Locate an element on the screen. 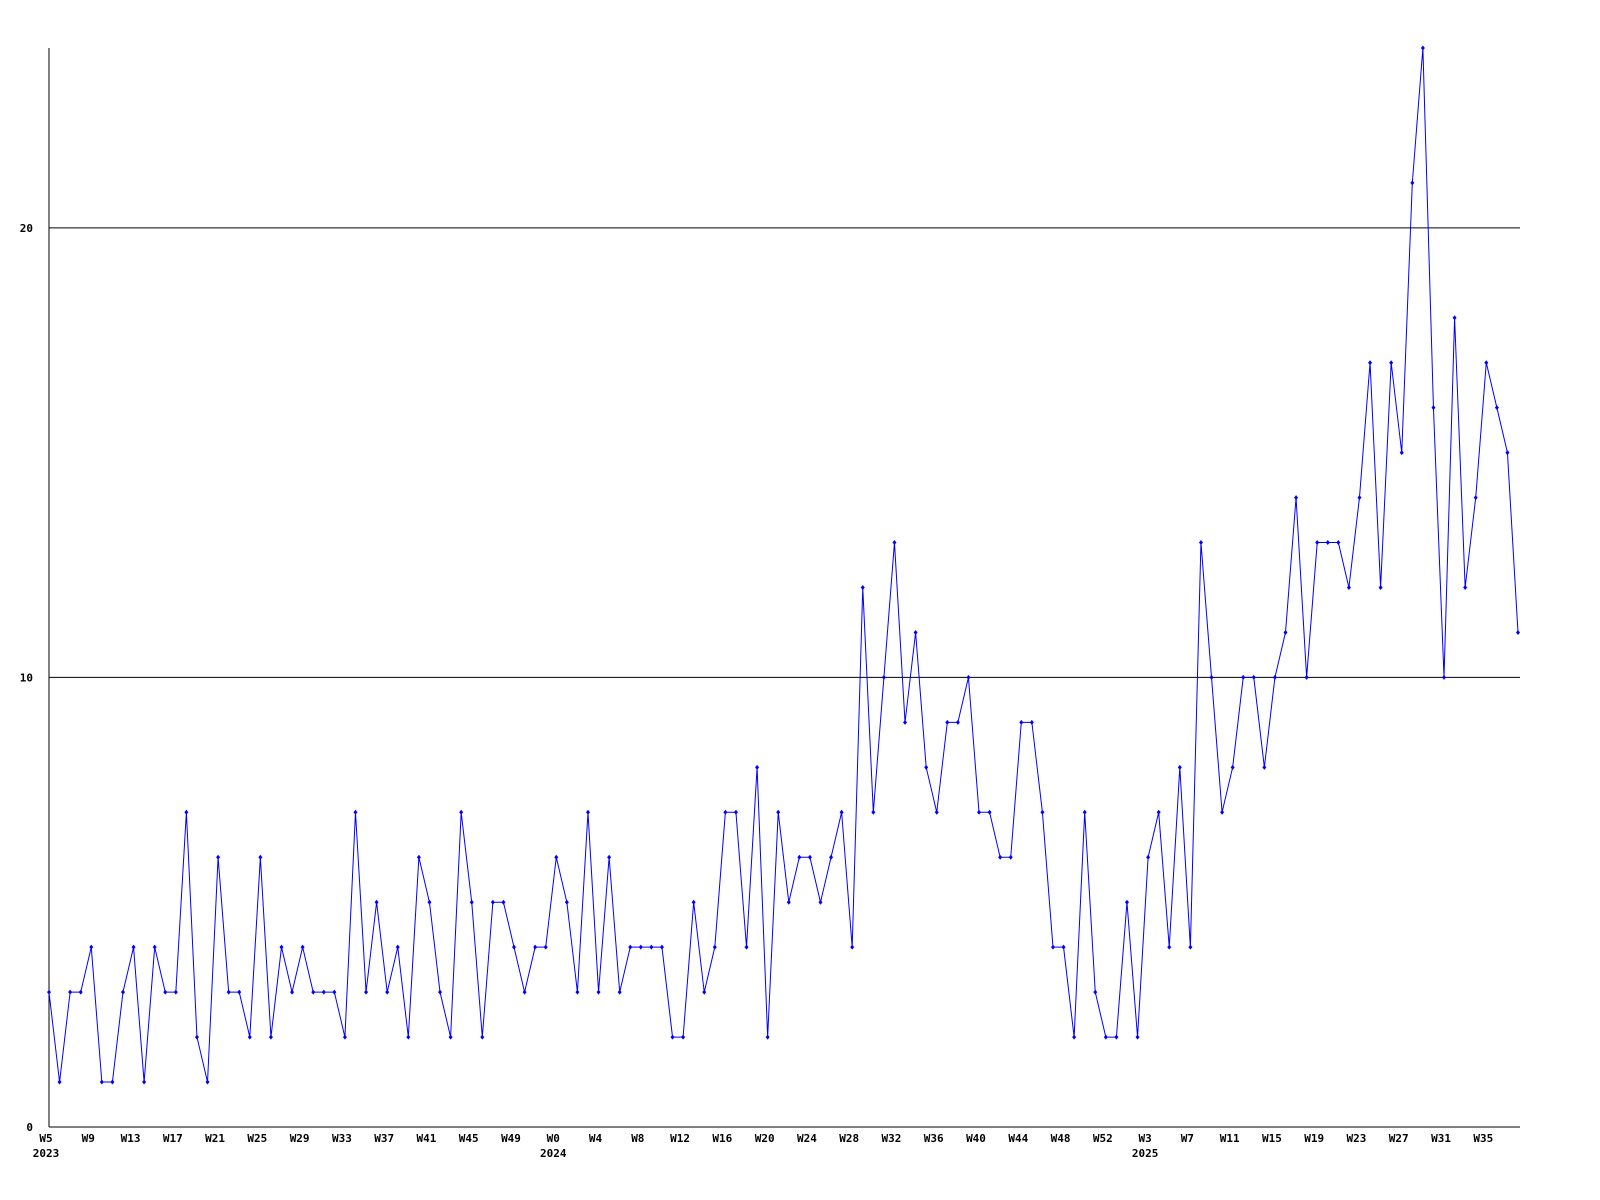 This screenshot has width=1600, height=1200. x-tick-label: W45 is located at coordinates (469, 1138).